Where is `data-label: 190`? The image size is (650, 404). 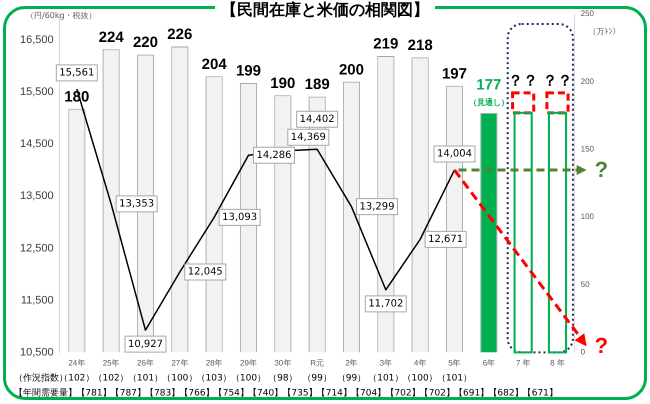
data-label: 190 is located at coordinates (283, 83).